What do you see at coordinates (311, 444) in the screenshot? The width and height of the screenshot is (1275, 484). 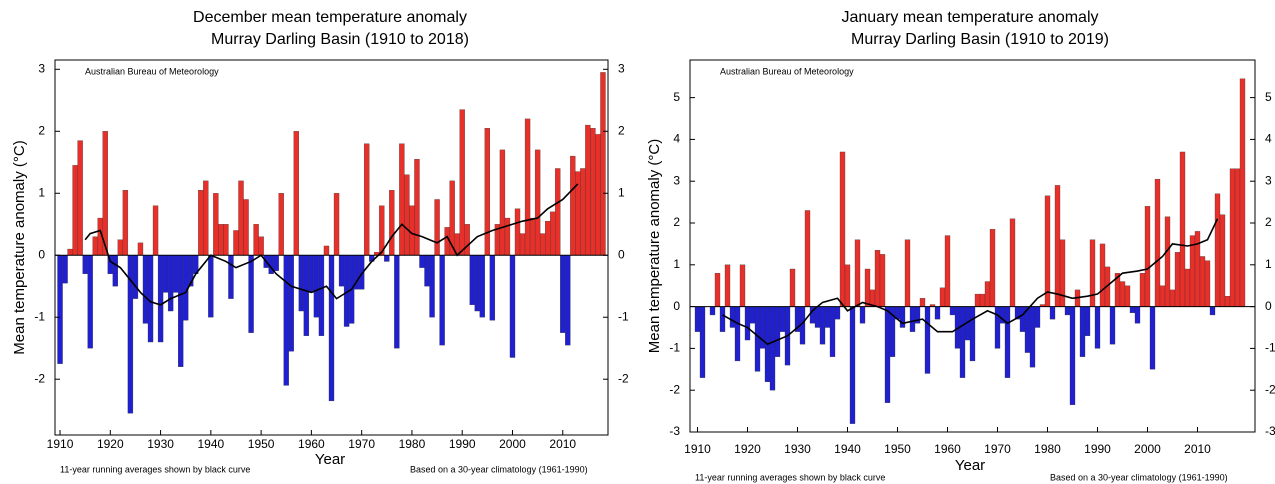 I see `x-tick-label: 1960` at bounding box center [311, 444].